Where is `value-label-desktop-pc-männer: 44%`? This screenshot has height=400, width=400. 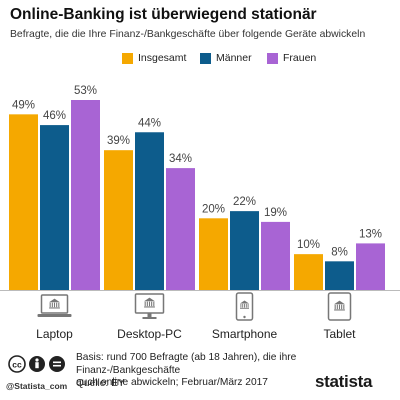
value-label-desktop-pc-männer: 44% is located at coordinates (149, 123).